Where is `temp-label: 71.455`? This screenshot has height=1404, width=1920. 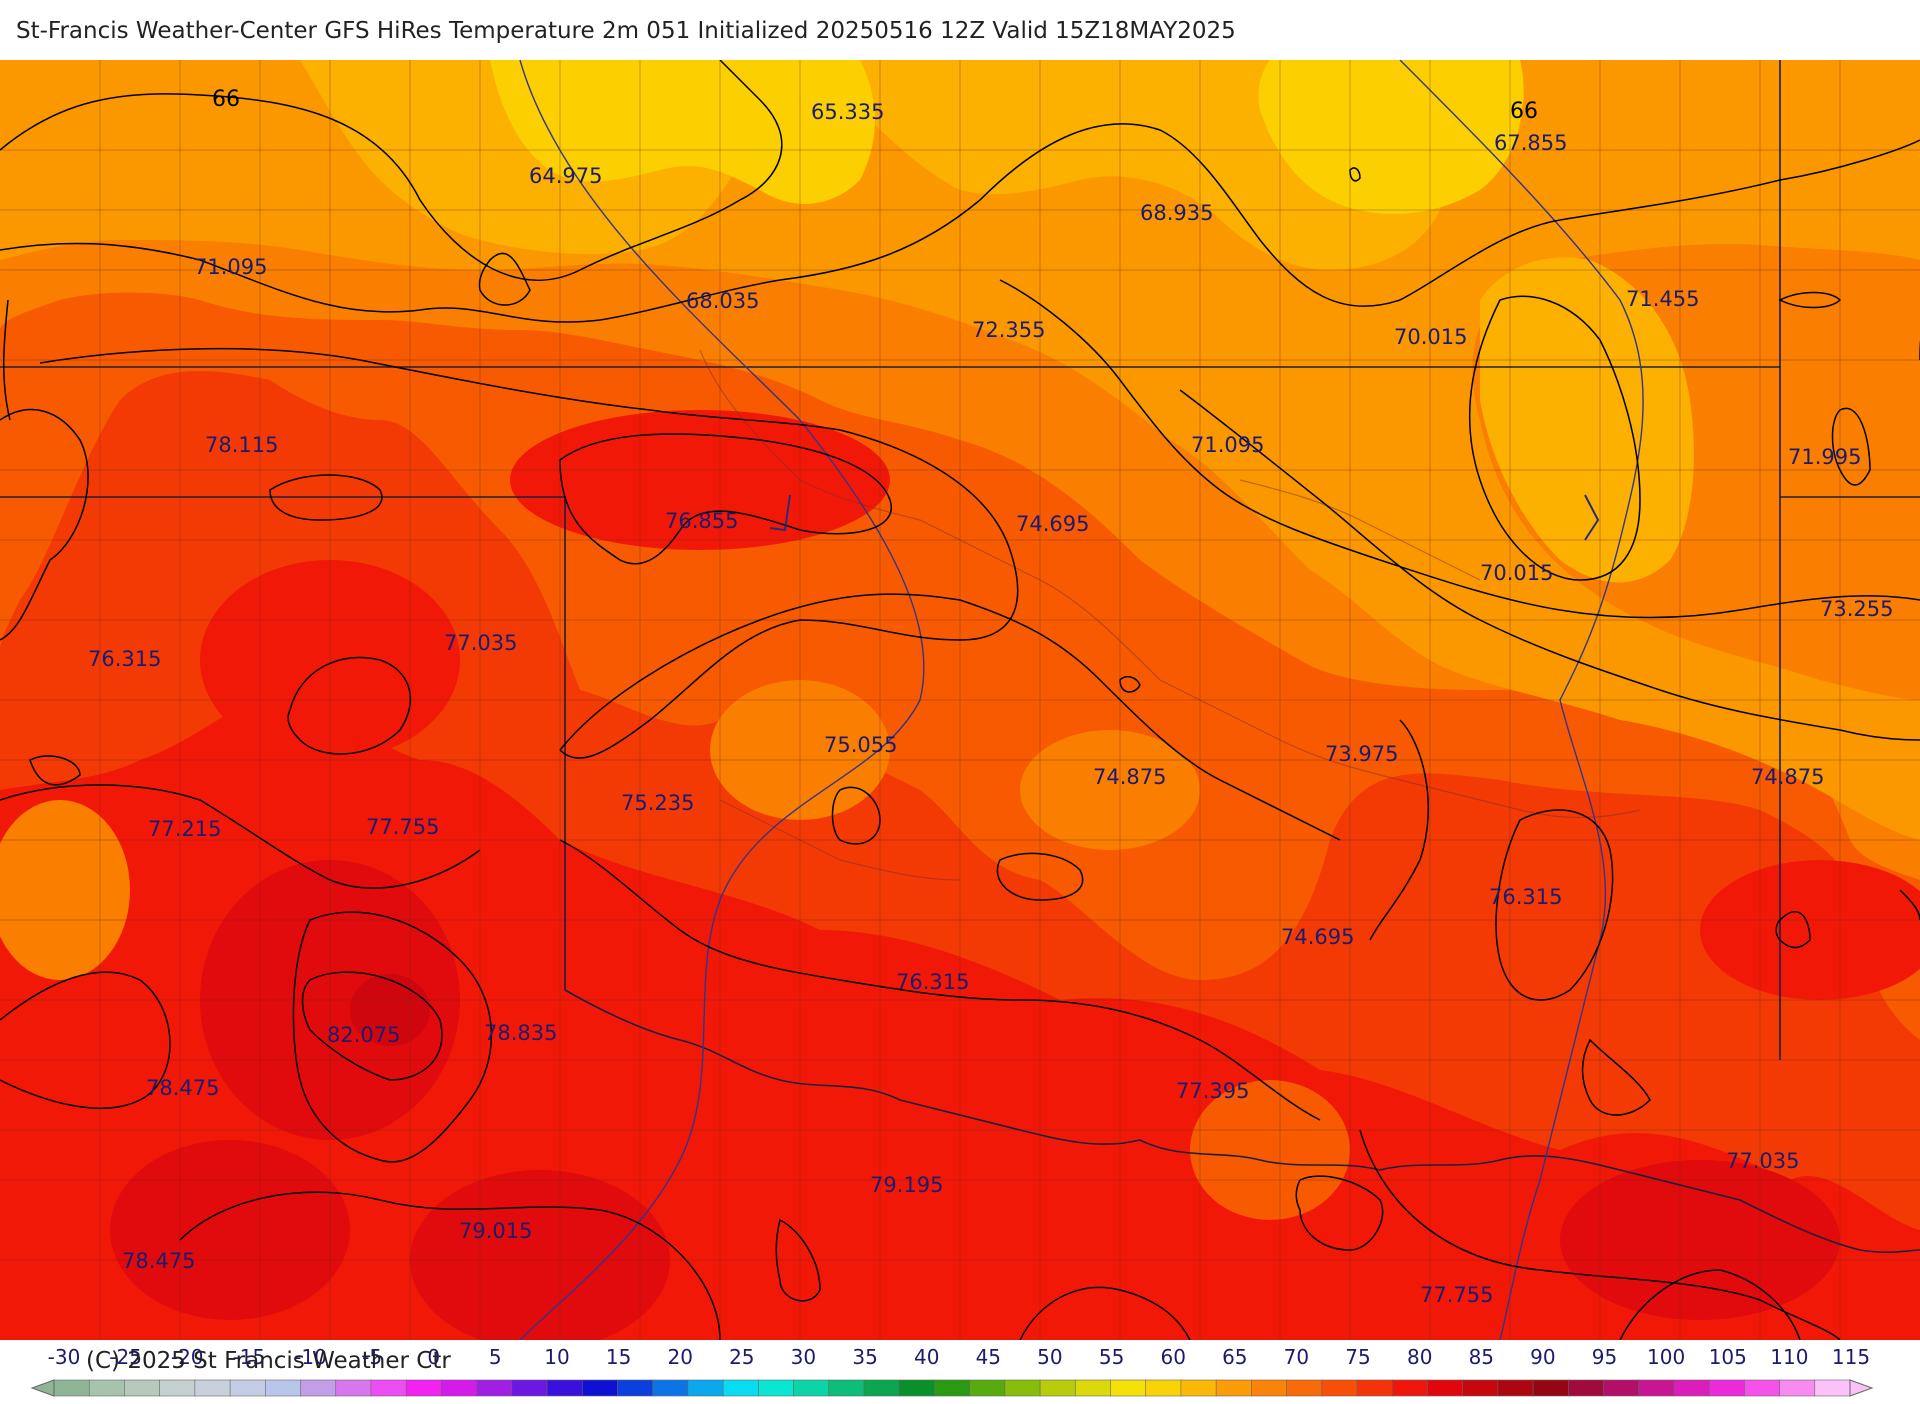
temp-label: 71.455 is located at coordinates (1662, 299).